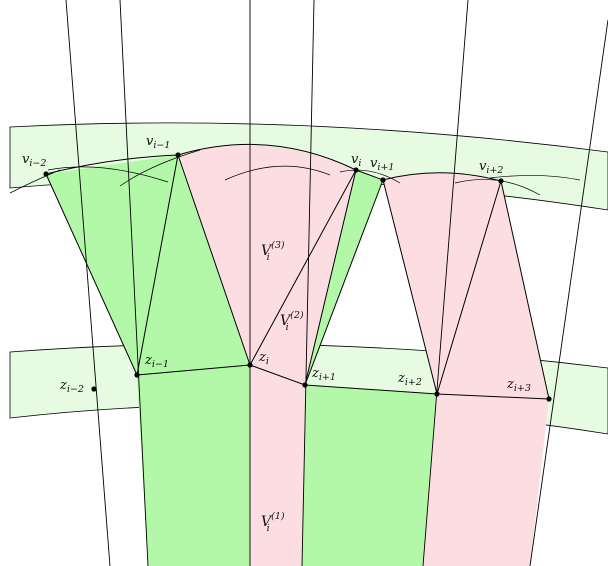  What do you see at coordinates (273, 522) in the screenshot?
I see `label-V1: V(1) i` at bounding box center [273, 522].